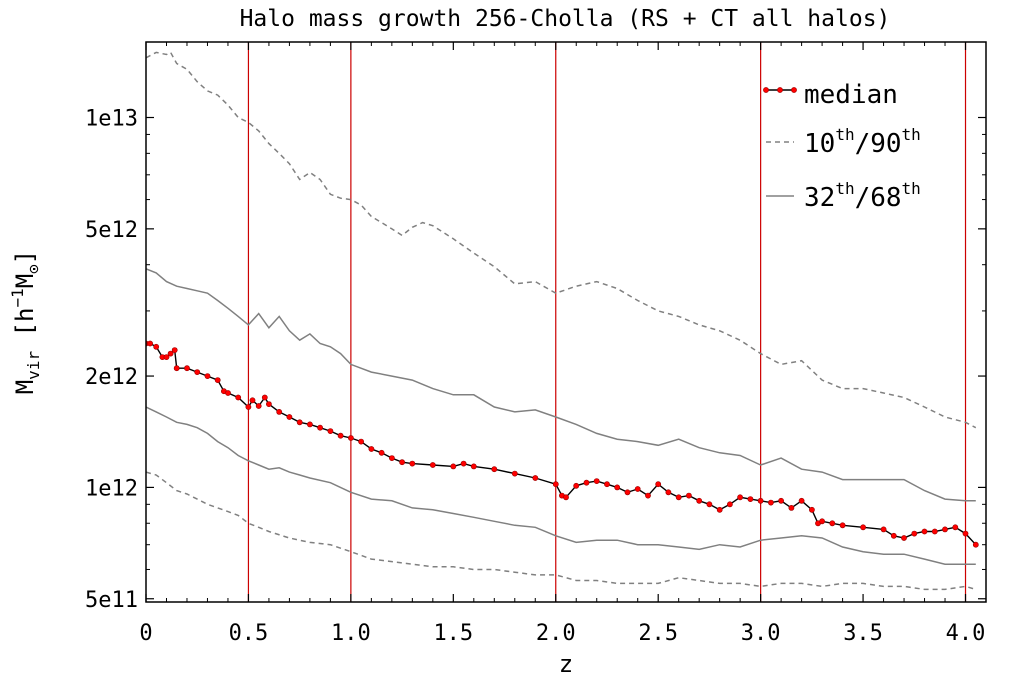 Image resolution: width=1011 pixels, height=676 pixels. Describe the element at coordinates (556, 633) in the screenshot. I see `x-tick-label: 2.0` at that location.